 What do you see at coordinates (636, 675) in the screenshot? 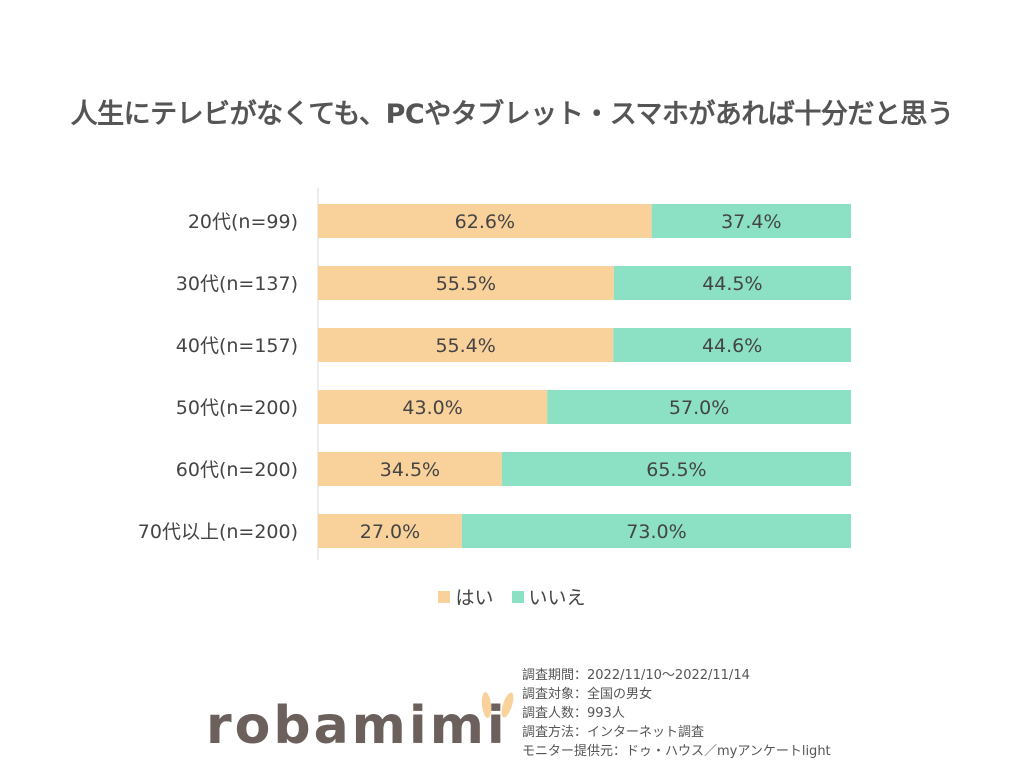
I see `note-period: 調査期間：2022/11/10～2022/11/14` at bounding box center [636, 675].